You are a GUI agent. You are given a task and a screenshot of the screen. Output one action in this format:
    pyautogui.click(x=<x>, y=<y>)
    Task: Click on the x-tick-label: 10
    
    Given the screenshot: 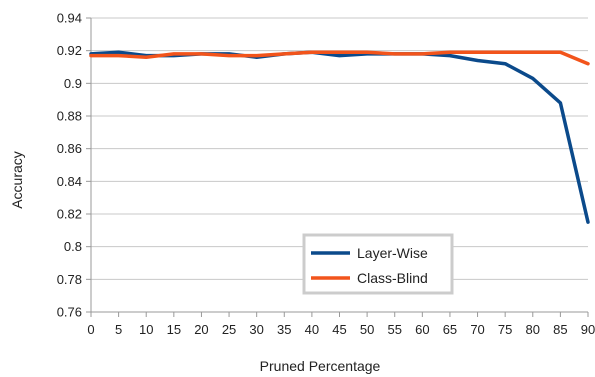 What is the action you would take?
    pyautogui.click(x=146, y=329)
    